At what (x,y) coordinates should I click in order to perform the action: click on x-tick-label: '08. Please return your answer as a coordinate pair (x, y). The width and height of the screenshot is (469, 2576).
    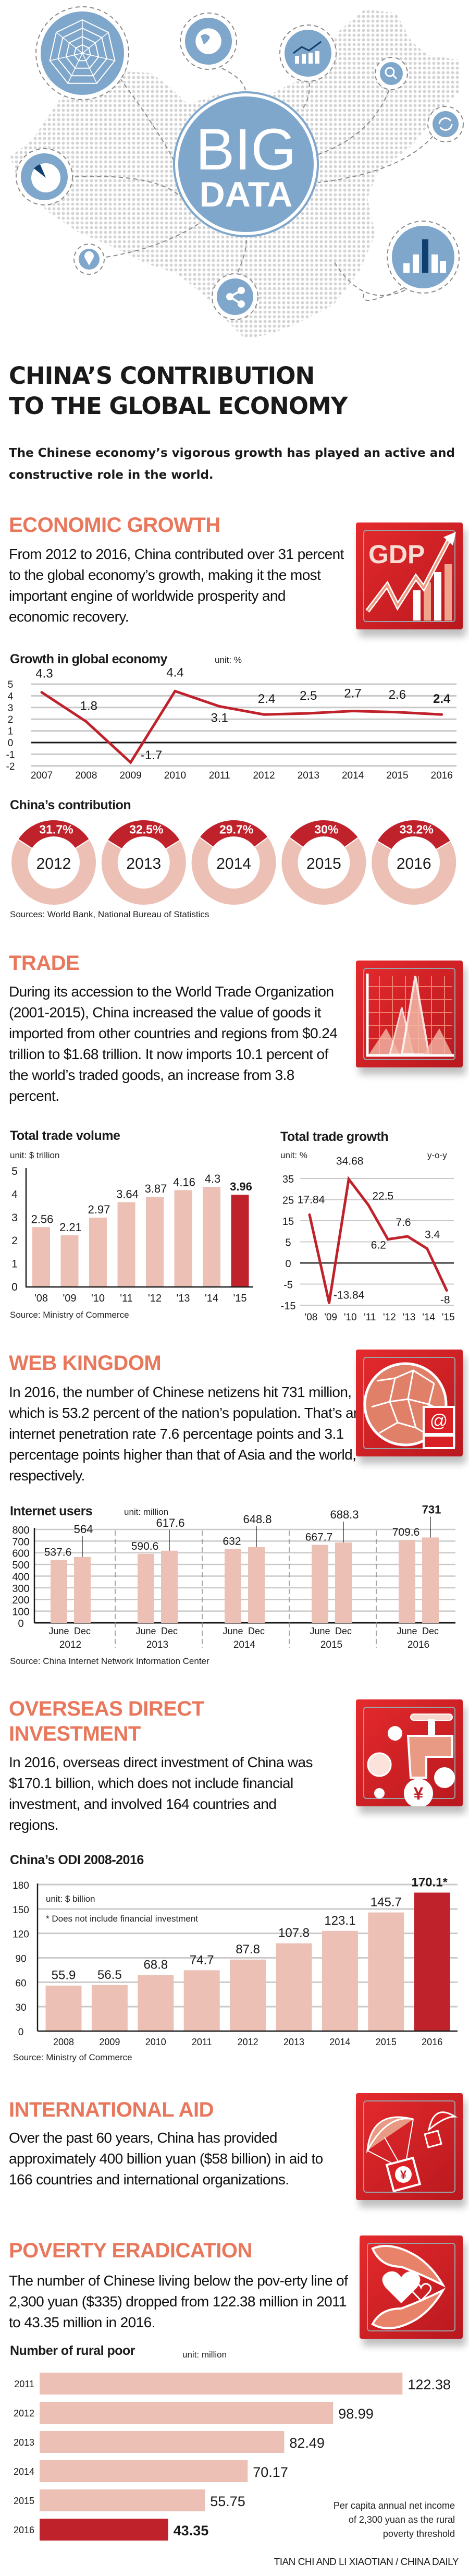
    Looking at the image, I should click on (41, 1298).